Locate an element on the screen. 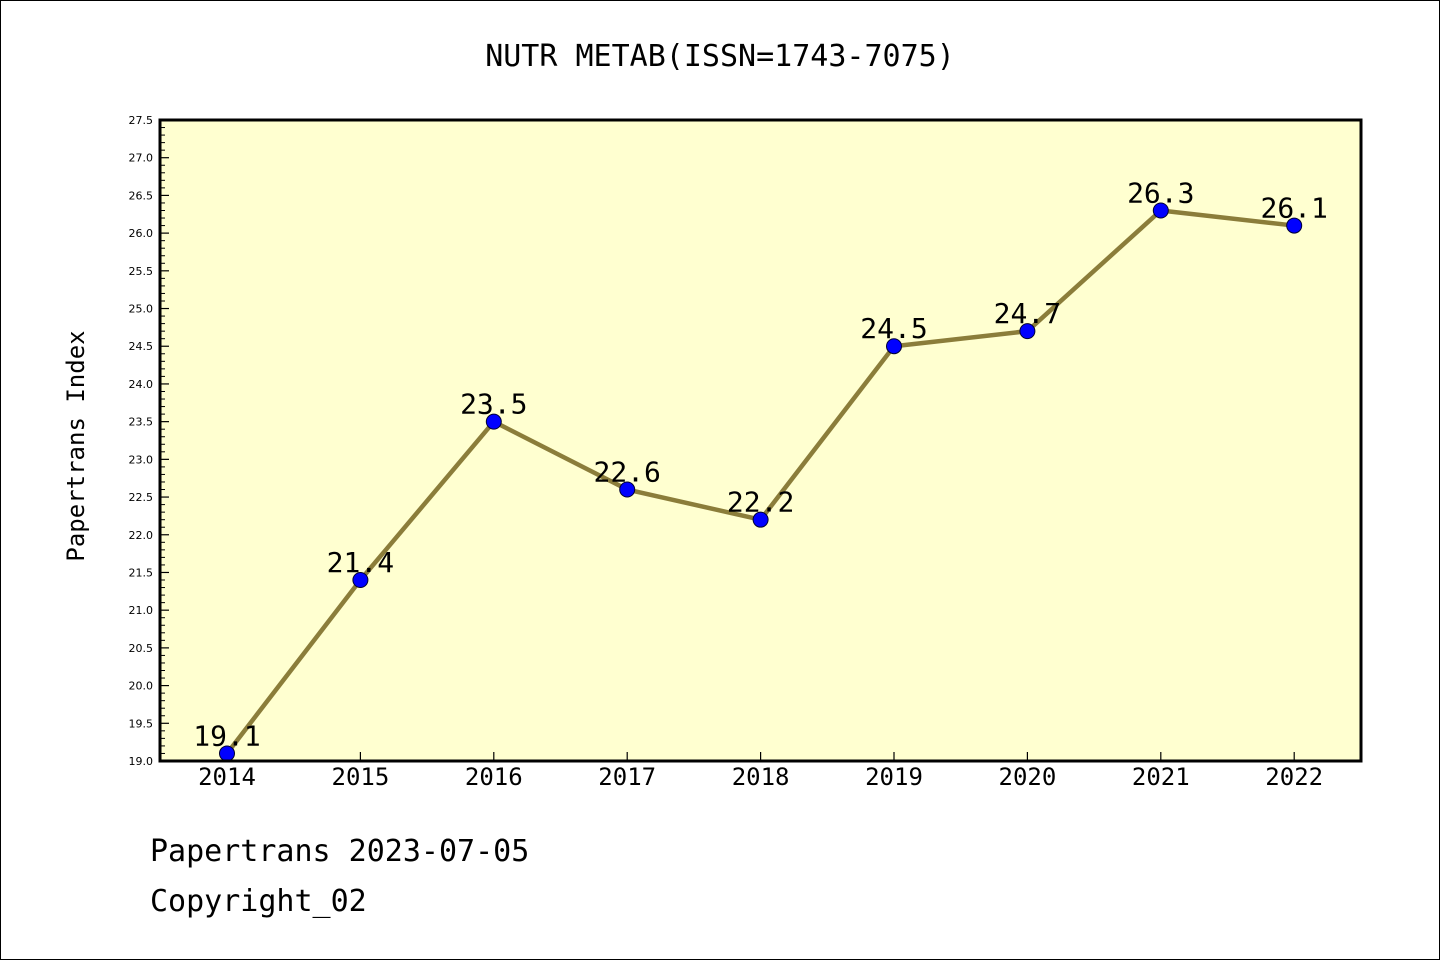  y-tick-label: 27.0 is located at coordinates (141, 158).